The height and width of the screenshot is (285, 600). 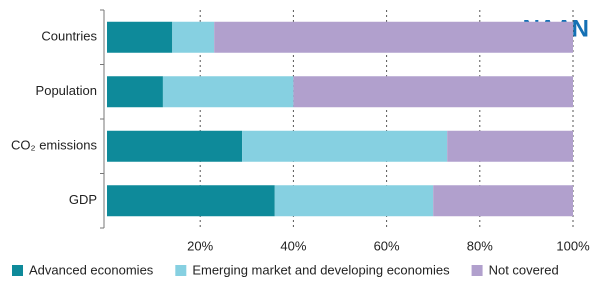 What do you see at coordinates (480, 245) in the screenshot?
I see `x-tick-label: 80%` at bounding box center [480, 245].